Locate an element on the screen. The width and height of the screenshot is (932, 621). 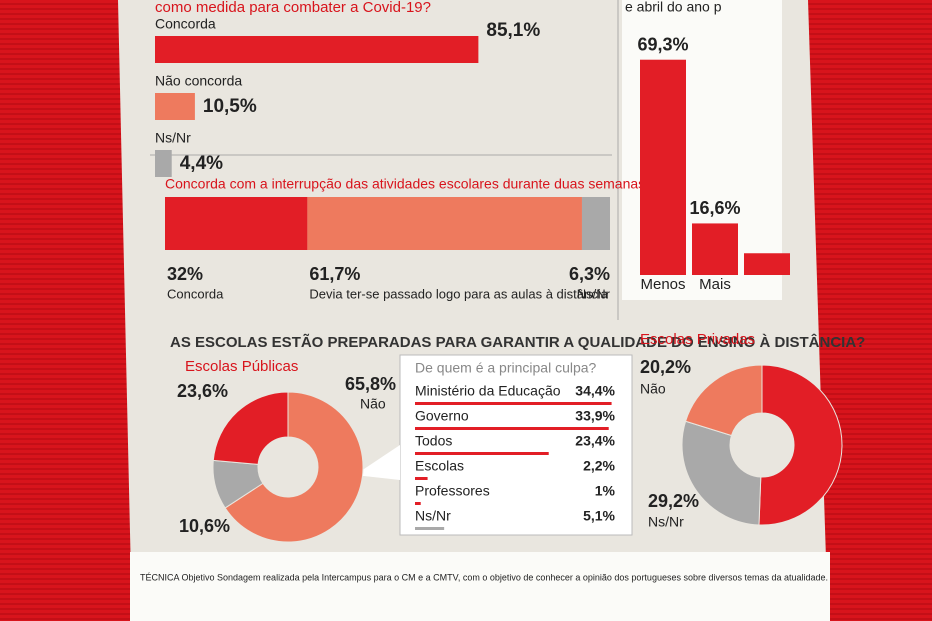
row-value: 34,4% is located at coordinates (595, 391).